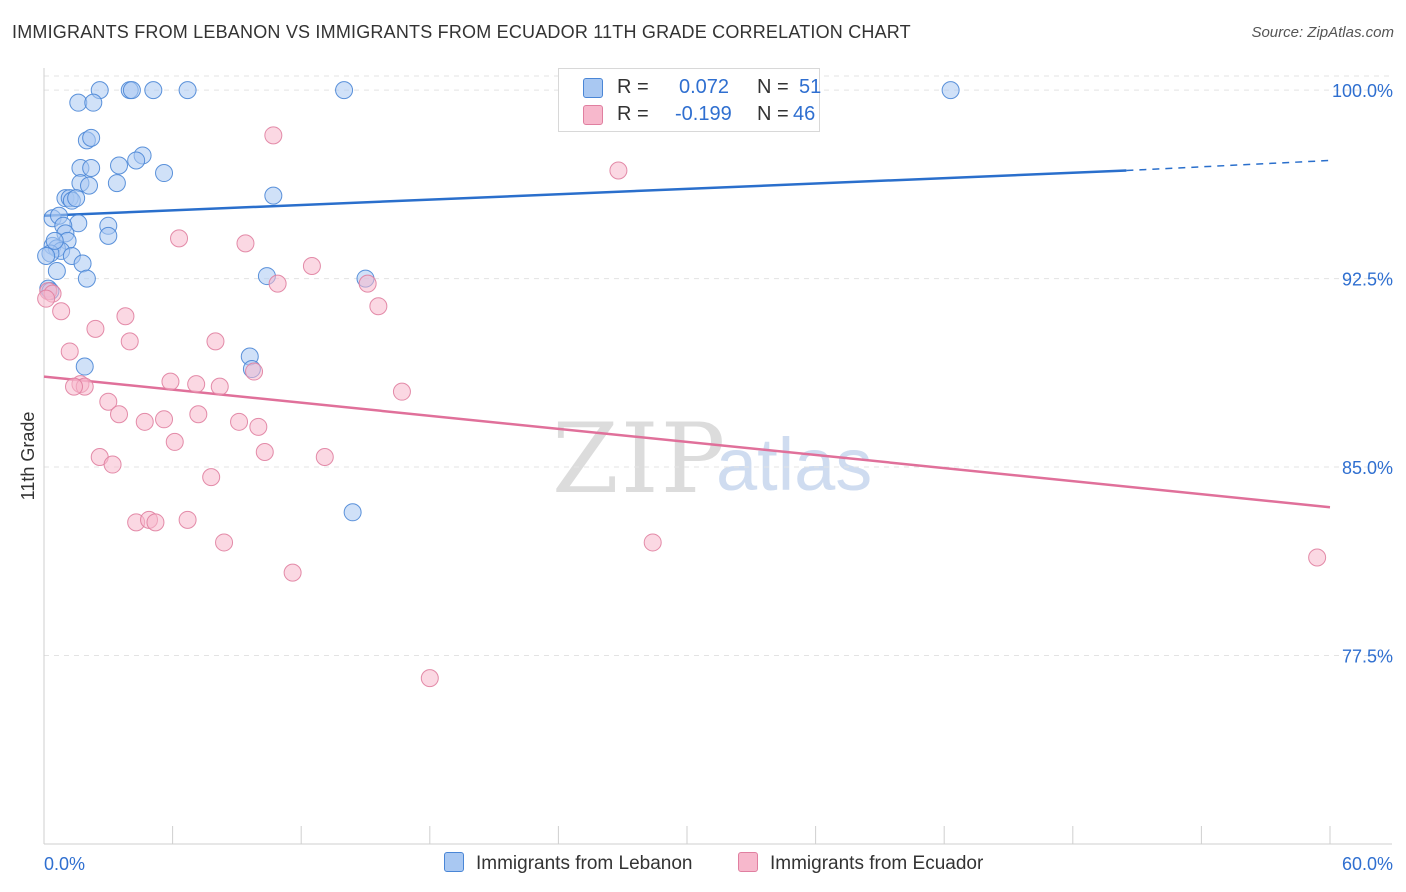 The height and width of the screenshot is (892, 1406). Describe the element at coordinates (1228, 165) in the screenshot. I see `lebanon-trend-extension` at that location.